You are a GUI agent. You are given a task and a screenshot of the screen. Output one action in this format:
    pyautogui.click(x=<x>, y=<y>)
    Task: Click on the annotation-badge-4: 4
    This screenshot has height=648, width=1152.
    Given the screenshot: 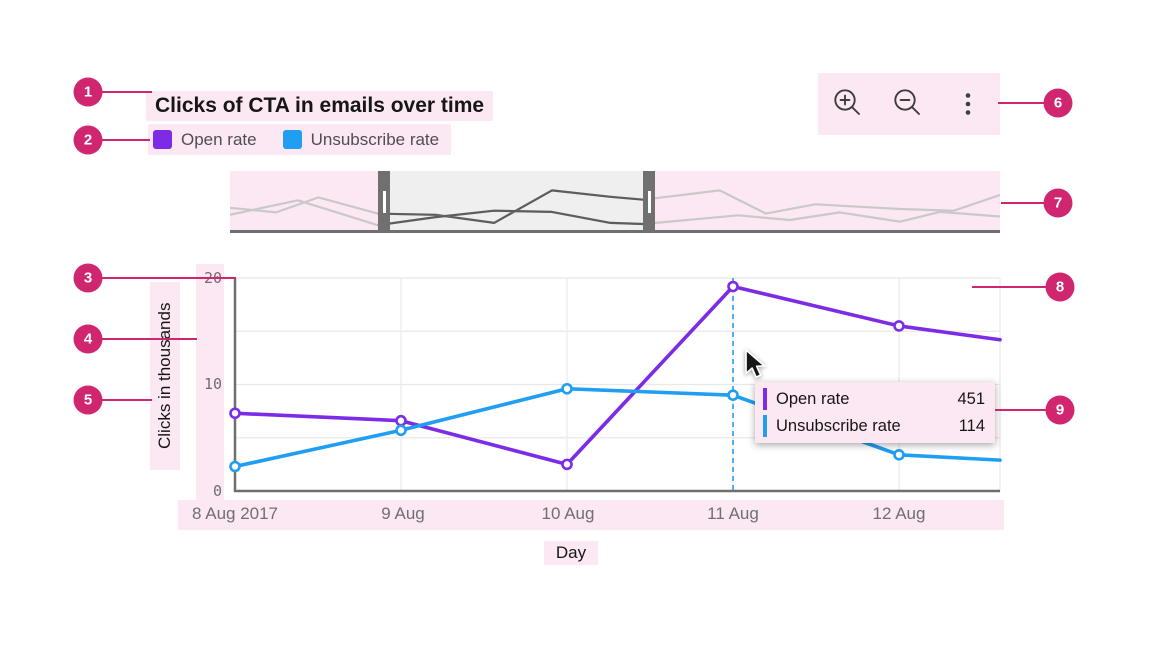 What is the action you would take?
    pyautogui.click(x=88, y=339)
    